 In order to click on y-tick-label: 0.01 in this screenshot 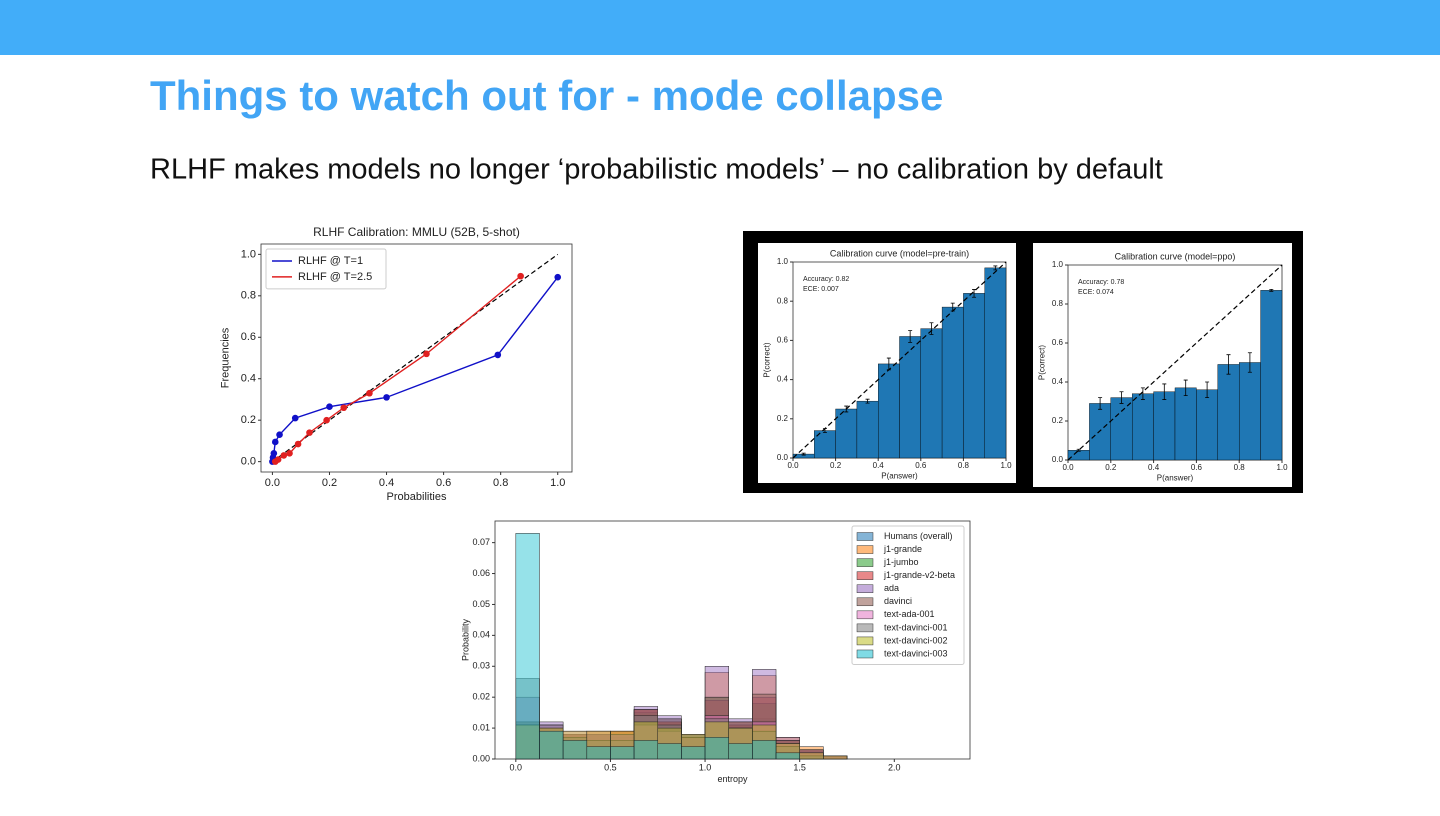, I will do `click(481, 727)`.